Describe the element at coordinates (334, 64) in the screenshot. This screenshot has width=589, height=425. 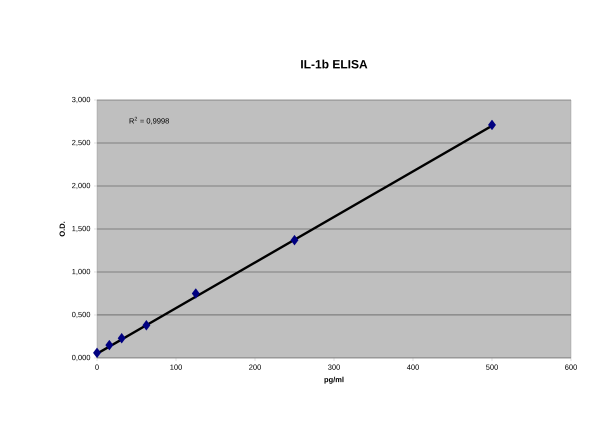
I see `chart-title: IL-1b ELISA` at that location.